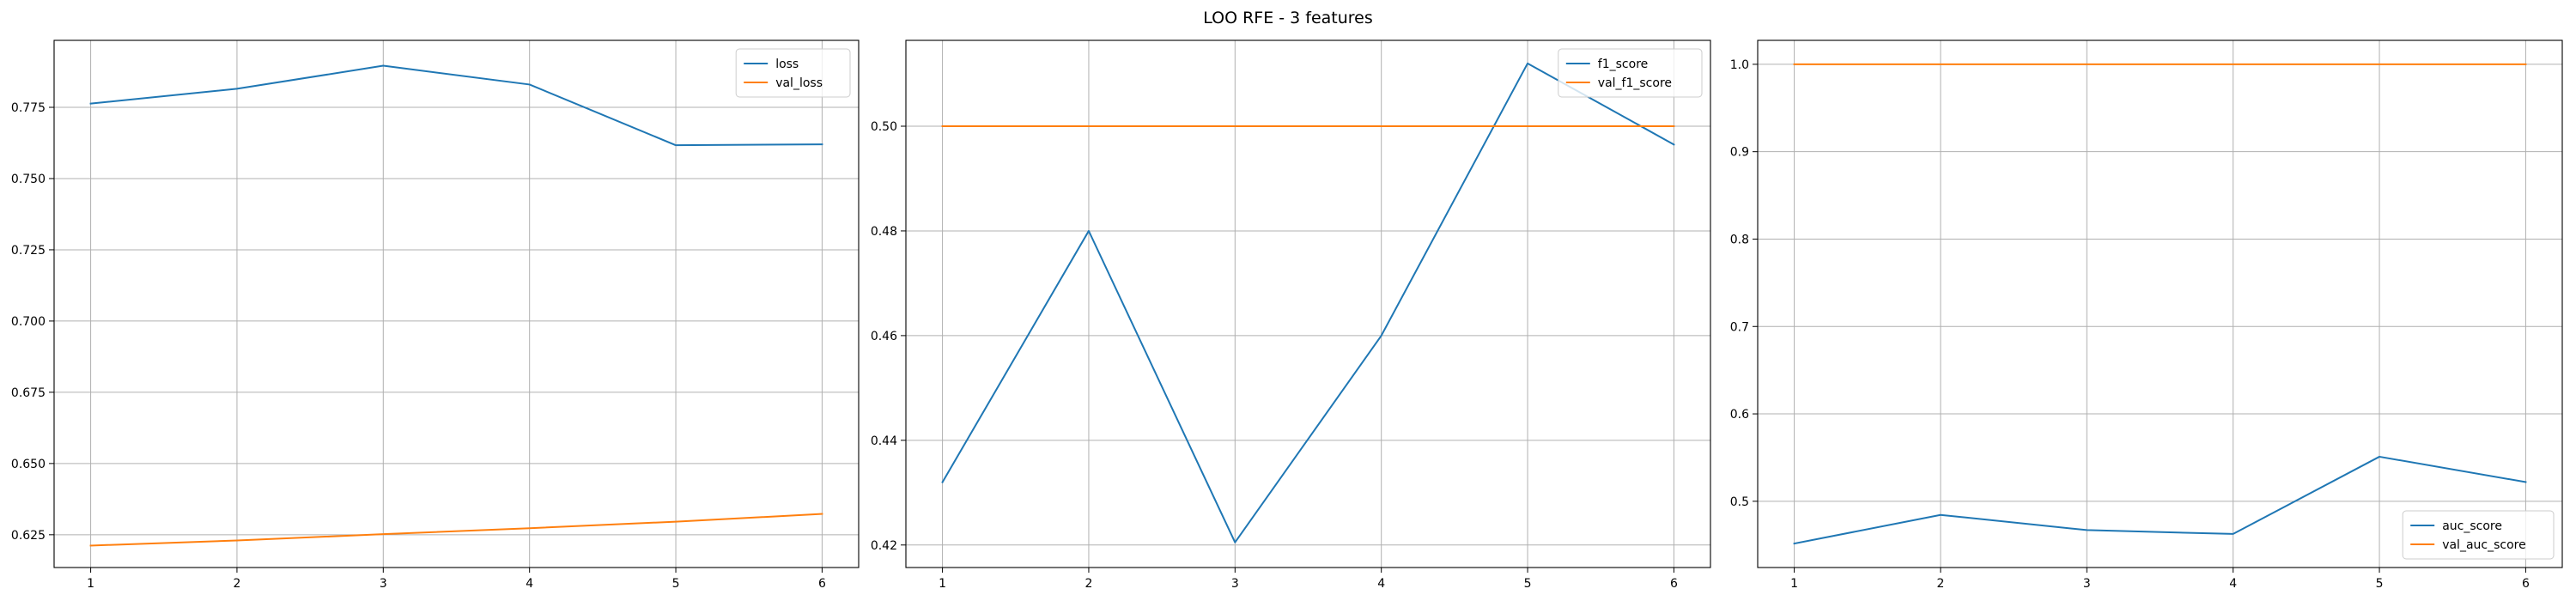  What do you see at coordinates (1288, 18) in the screenshot?
I see `figure-title: LOO RFE - 3 features` at bounding box center [1288, 18].